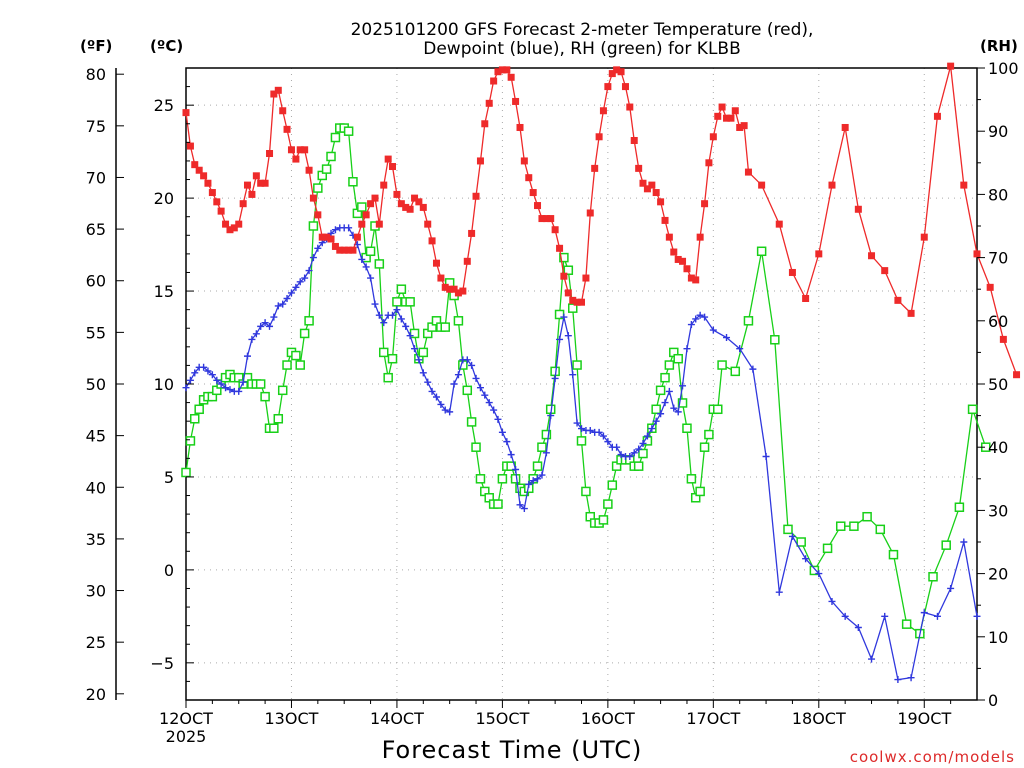 This screenshot has height=768, width=1024. Describe the element at coordinates (924, 718) in the screenshot. I see `x-tick-label: 19OCT` at that location.